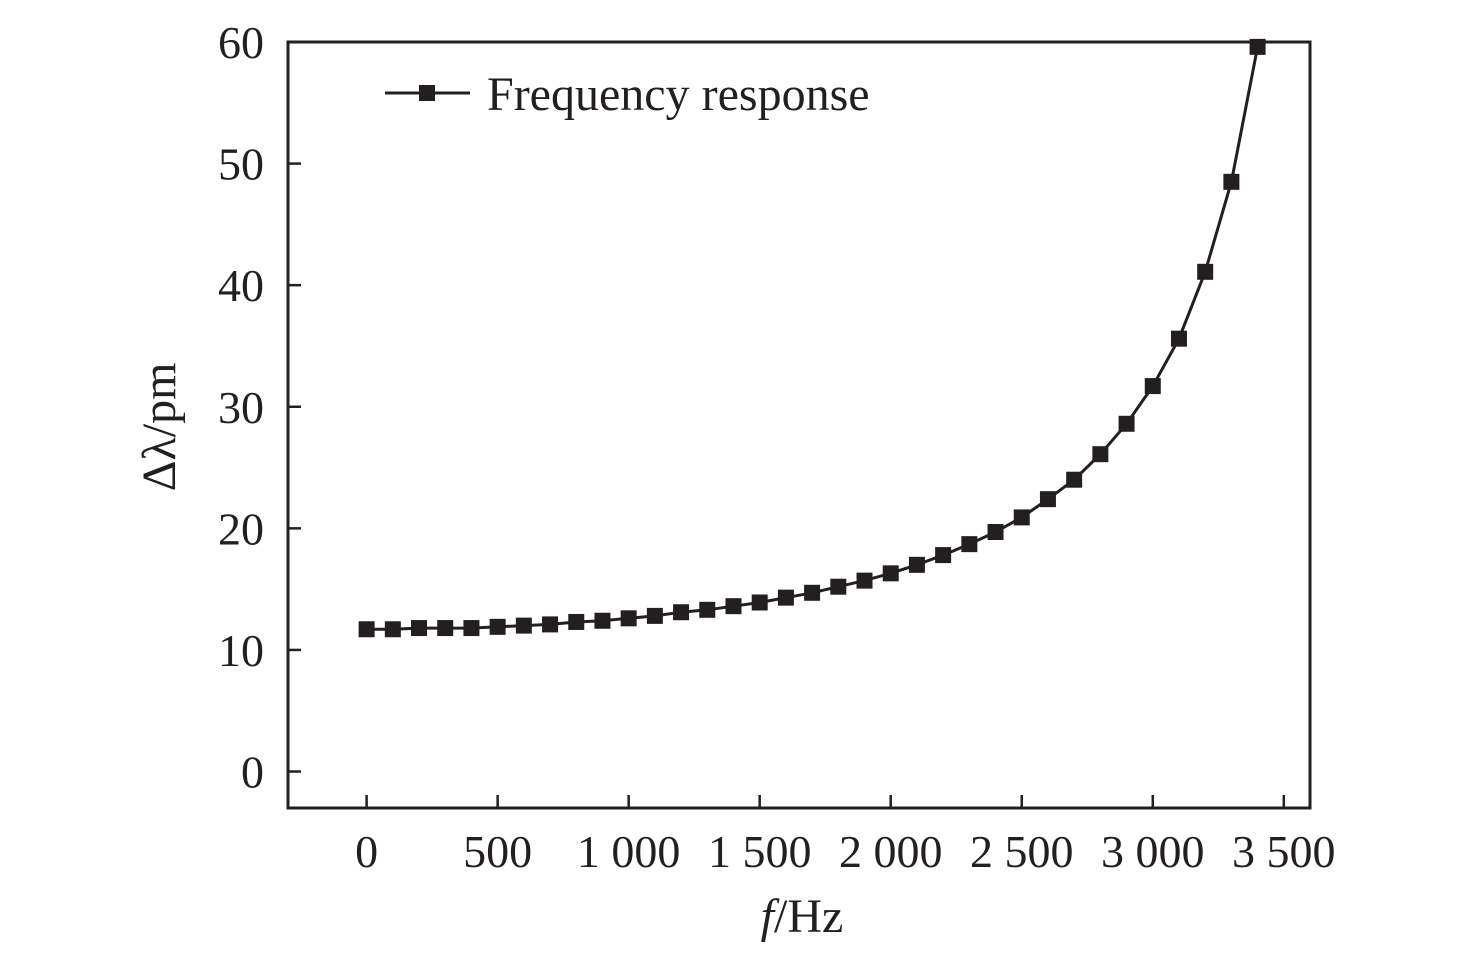  Describe the element at coordinates (241, 650) in the screenshot. I see `y-tick-label: 10` at that location.